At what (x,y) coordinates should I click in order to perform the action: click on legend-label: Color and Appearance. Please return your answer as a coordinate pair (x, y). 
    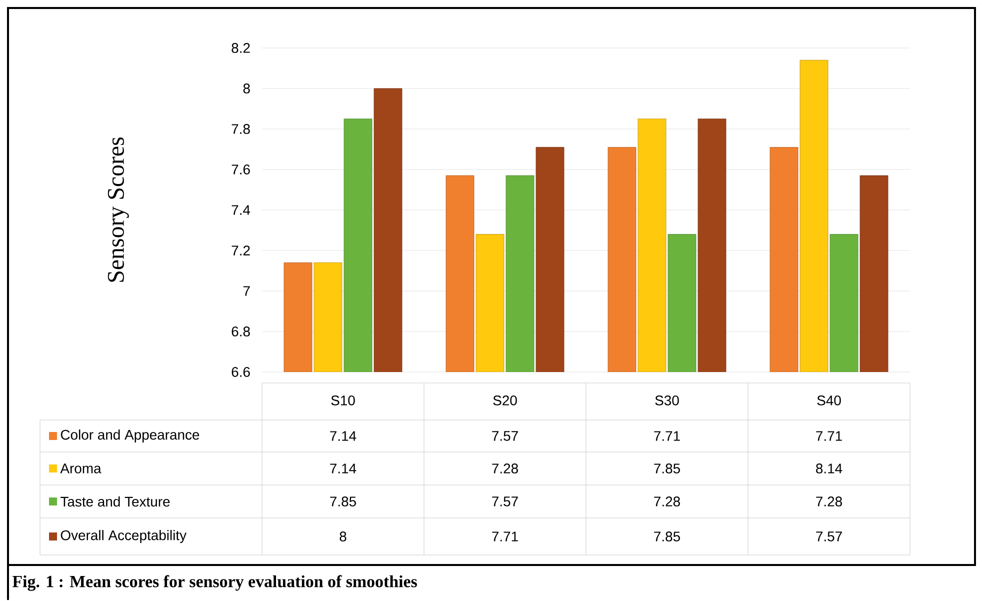
    Looking at the image, I should click on (130, 435).